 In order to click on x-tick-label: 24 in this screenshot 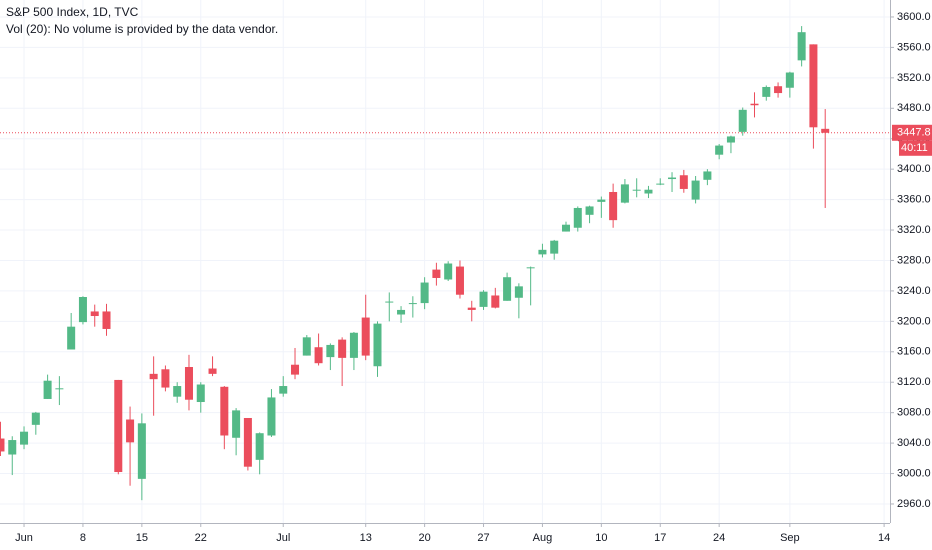, I will do `click(719, 538)`.